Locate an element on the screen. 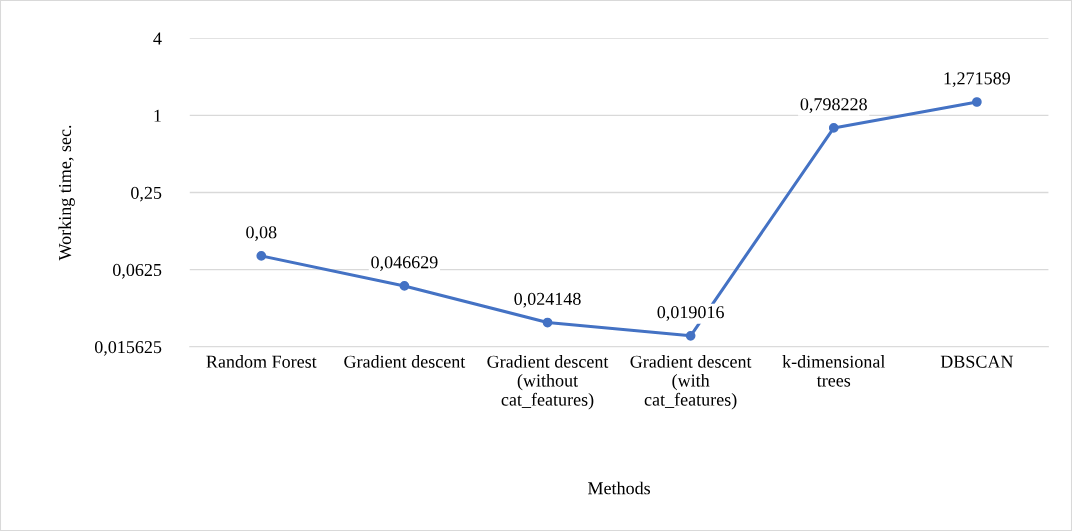 This screenshot has width=1072, height=531. y-tick-label: 4 is located at coordinates (157, 38).